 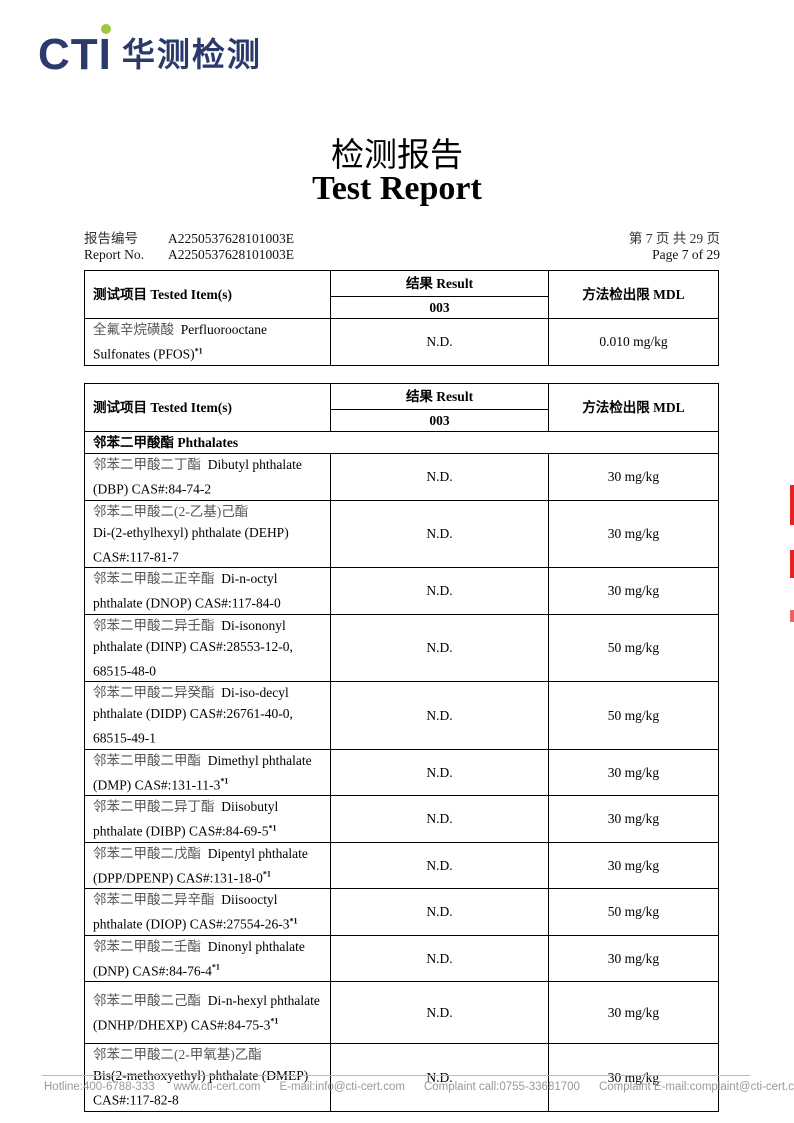 I want to click on header-sample: 003, so click(x=439, y=420).